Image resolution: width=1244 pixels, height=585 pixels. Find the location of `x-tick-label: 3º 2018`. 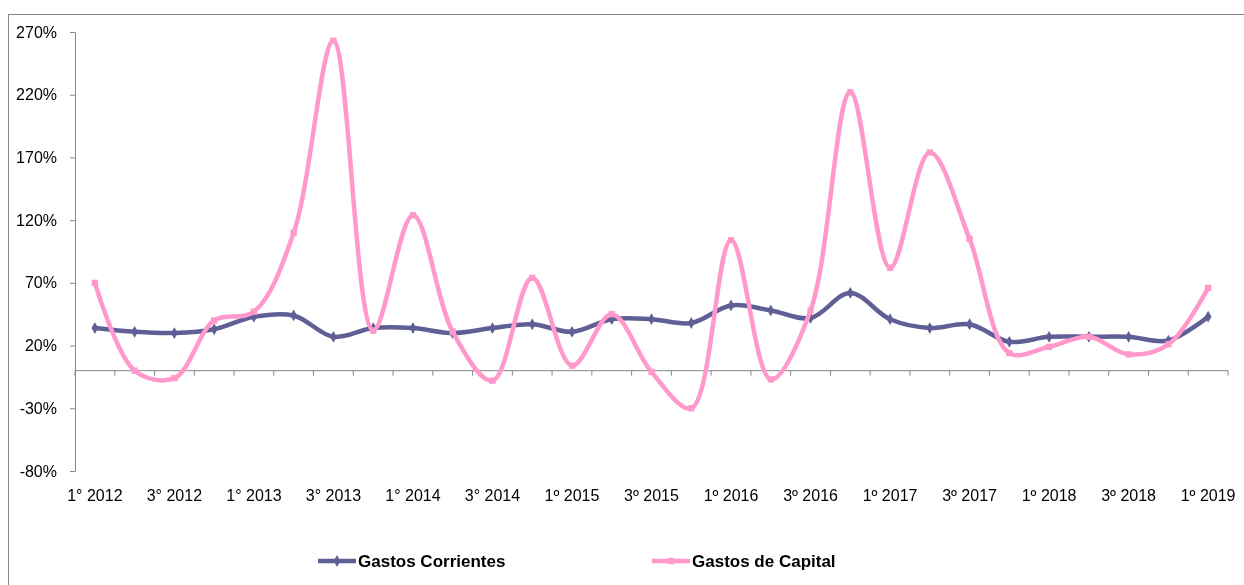

x-tick-label: 3º 2018 is located at coordinates (1129, 495).